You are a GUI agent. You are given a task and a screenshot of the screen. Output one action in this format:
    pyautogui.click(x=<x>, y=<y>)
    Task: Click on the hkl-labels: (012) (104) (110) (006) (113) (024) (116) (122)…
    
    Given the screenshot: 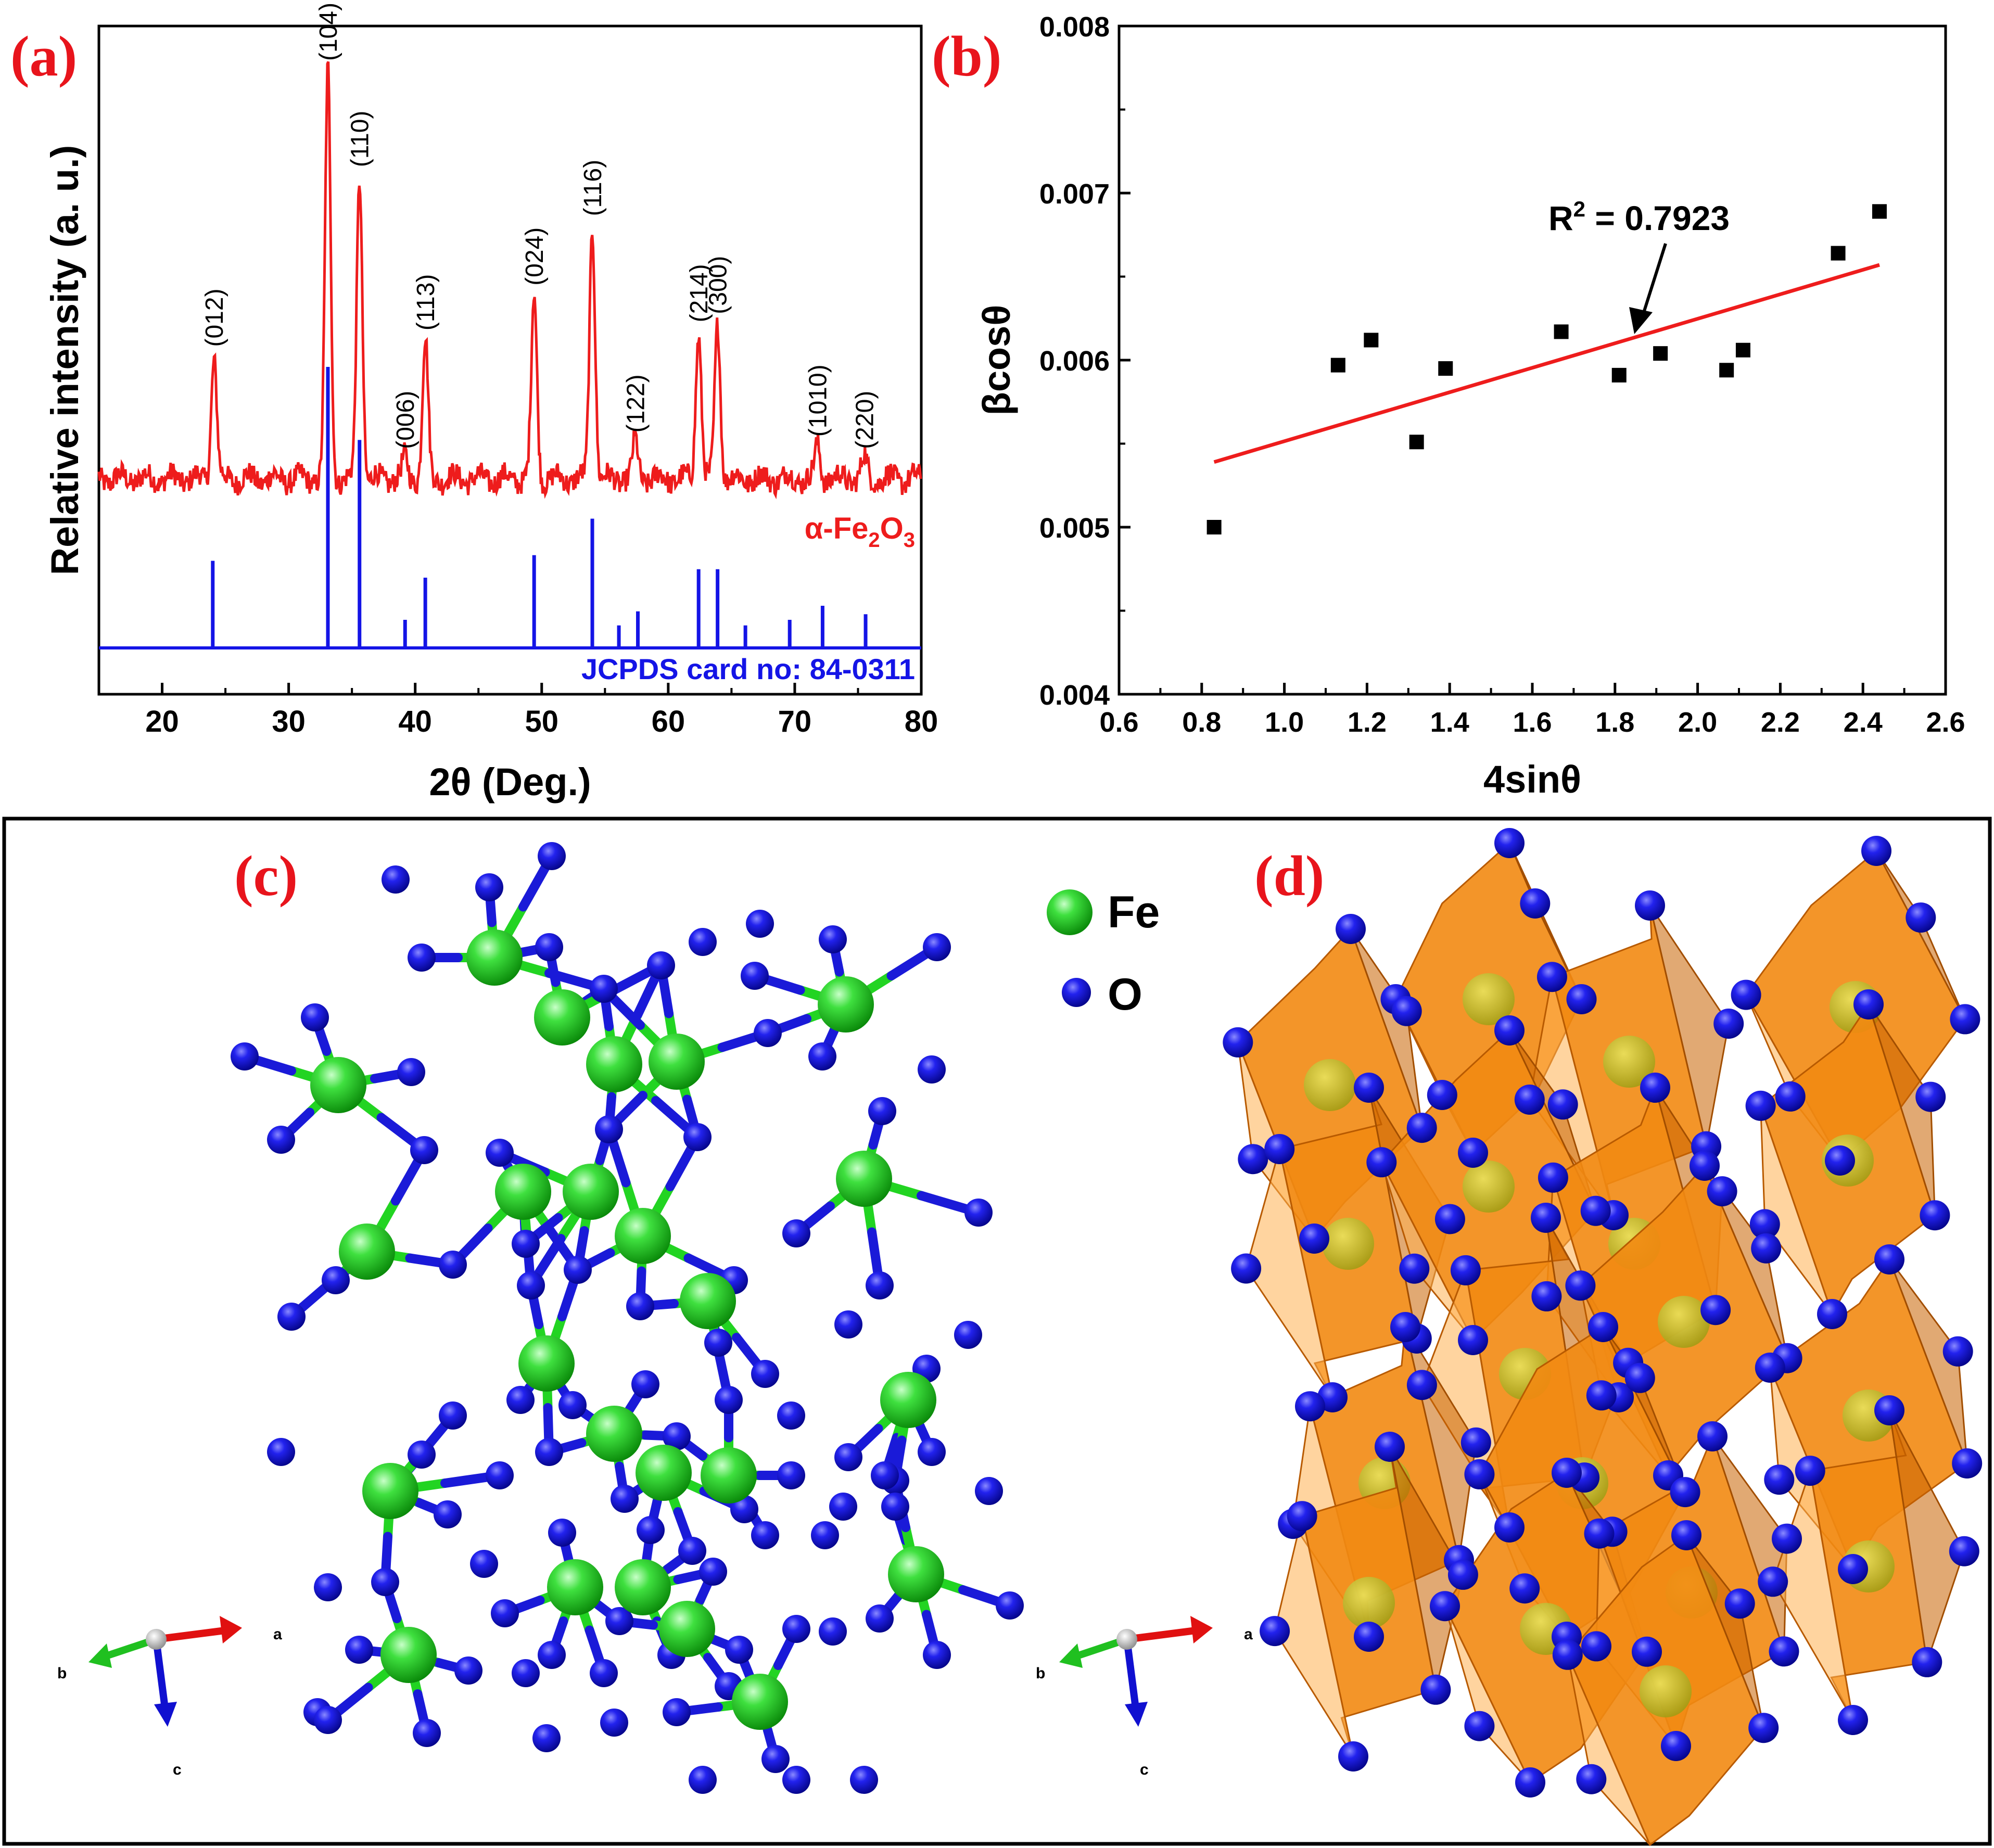 What is the action you would take?
    pyautogui.click(x=540, y=226)
    